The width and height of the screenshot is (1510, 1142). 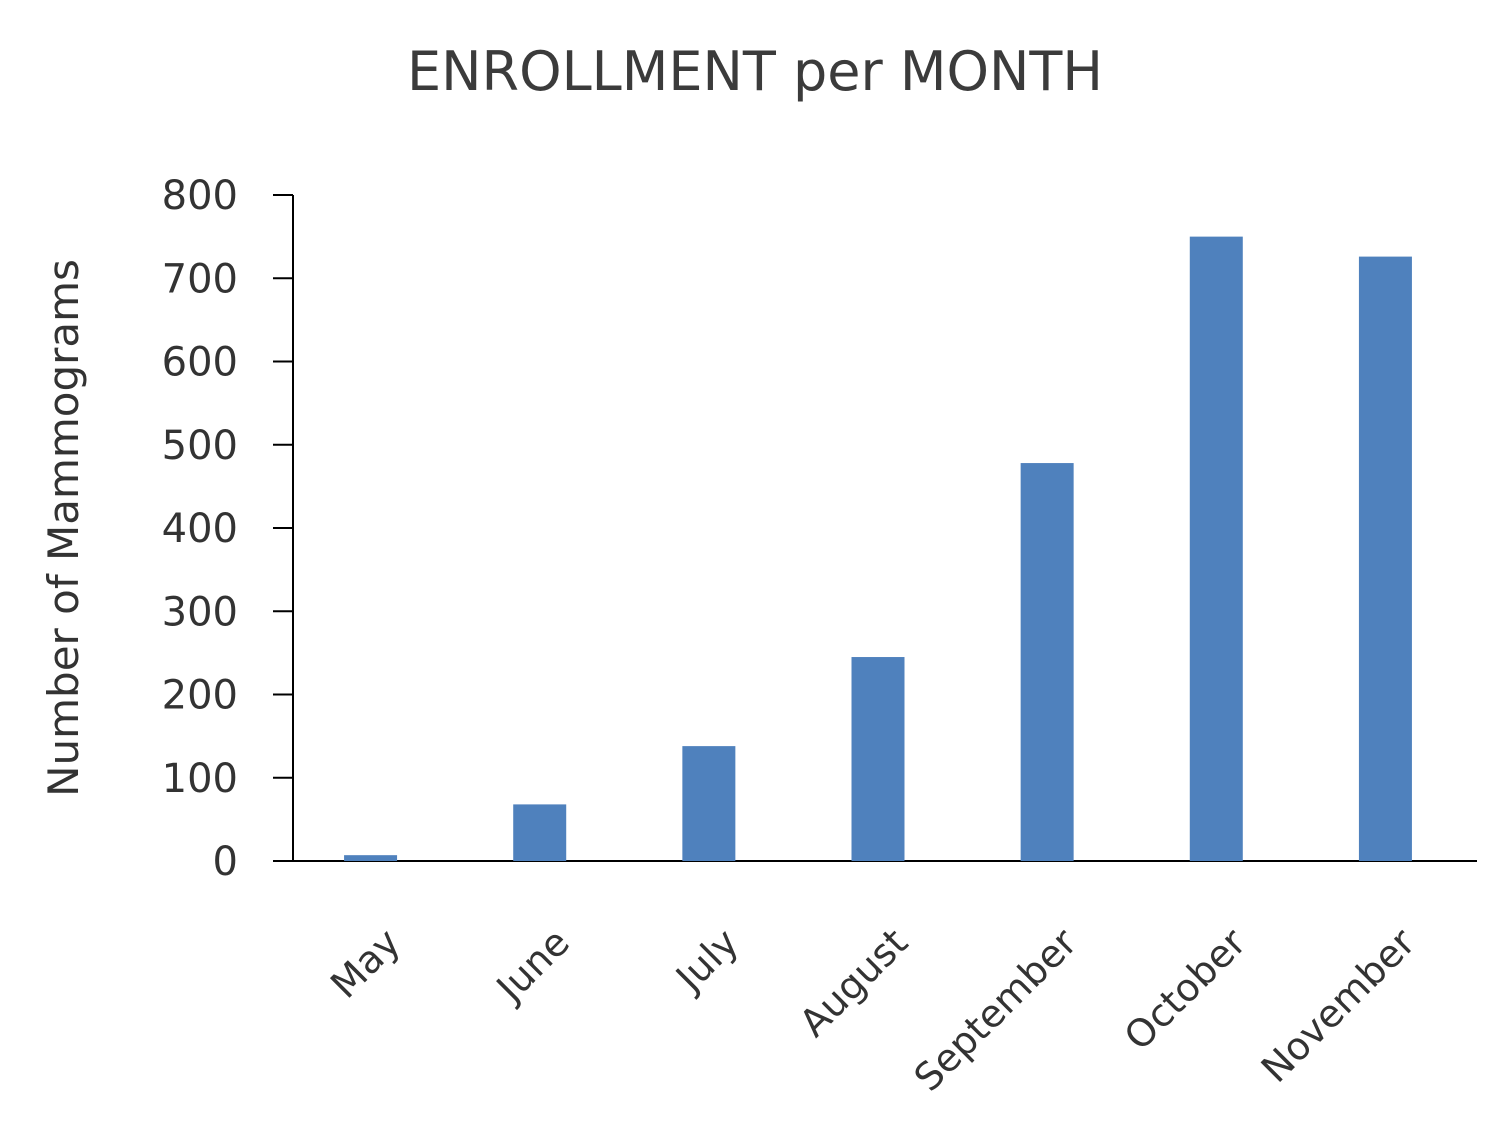 What do you see at coordinates (200, 612) in the screenshot?
I see `y-tick-label: 300` at bounding box center [200, 612].